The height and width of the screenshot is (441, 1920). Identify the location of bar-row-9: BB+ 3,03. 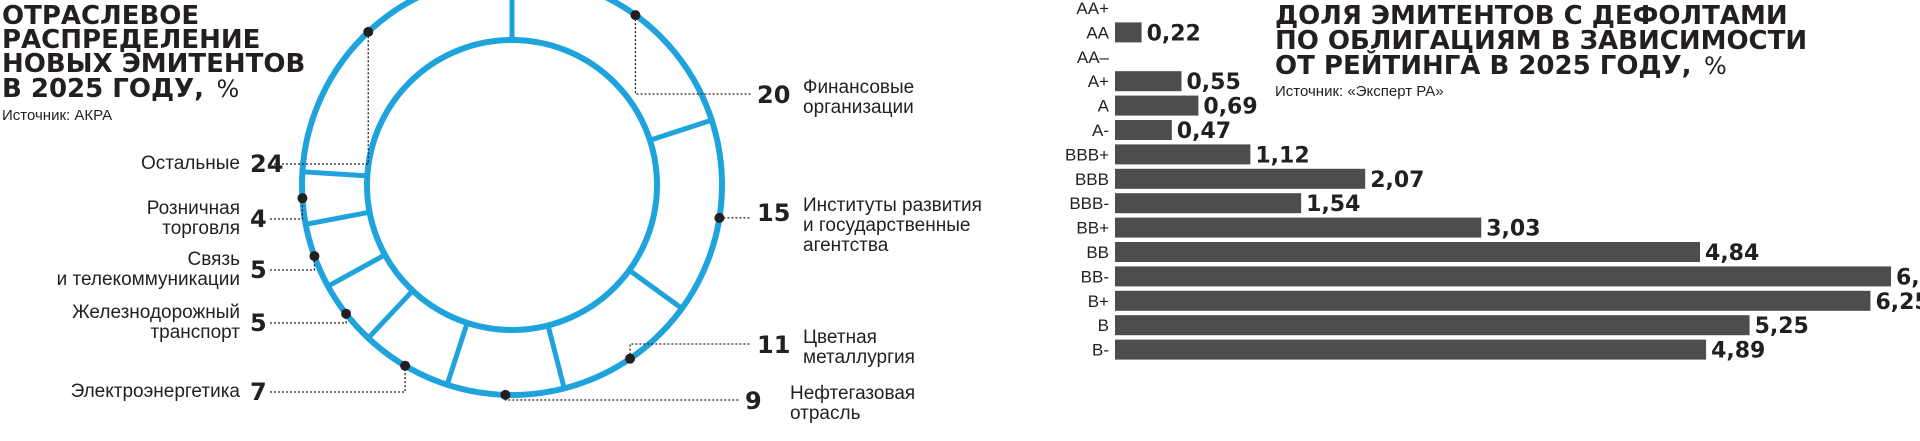
(1308, 229).